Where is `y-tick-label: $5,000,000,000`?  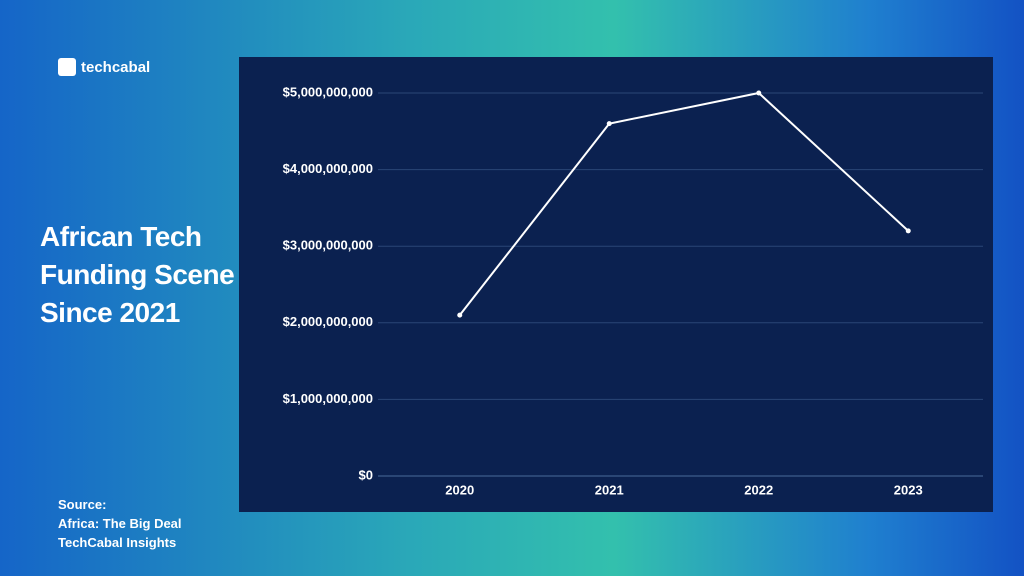
y-tick-label: $5,000,000,000 is located at coordinates (328, 91).